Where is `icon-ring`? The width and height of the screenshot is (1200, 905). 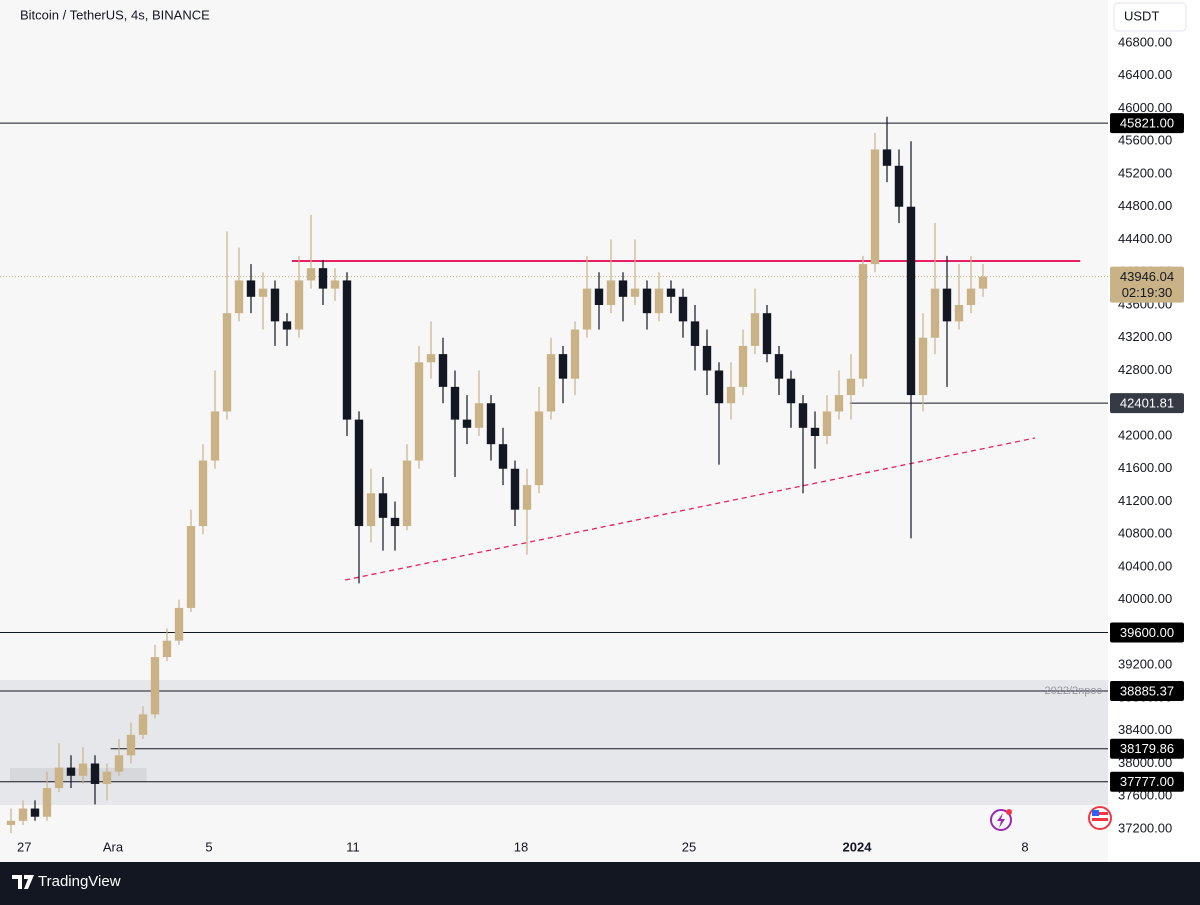 icon-ring is located at coordinates (1001, 820).